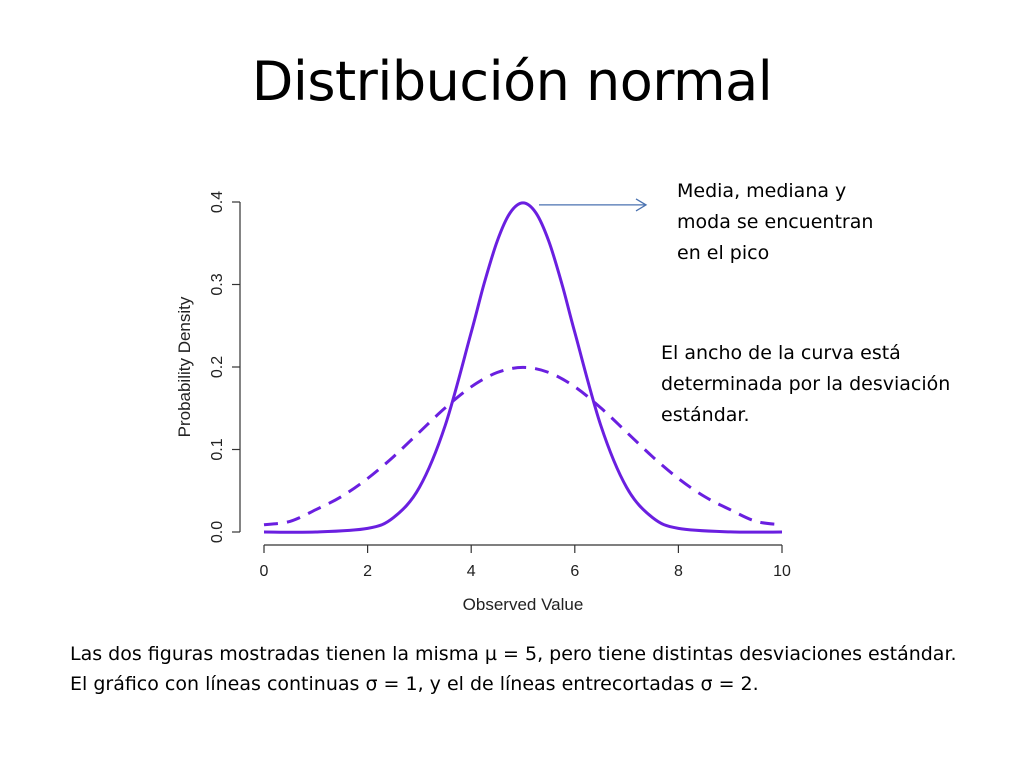  I want to click on x-tick-label: 2, so click(367, 571).